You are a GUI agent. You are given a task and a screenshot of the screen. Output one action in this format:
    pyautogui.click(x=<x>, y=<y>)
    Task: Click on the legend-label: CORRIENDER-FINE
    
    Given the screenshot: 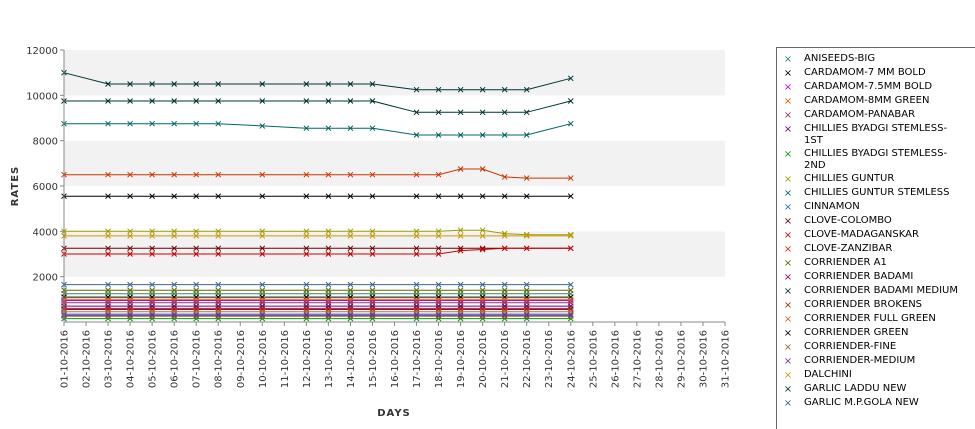 What is the action you would take?
    pyautogui.click(x=850, y=346)
    